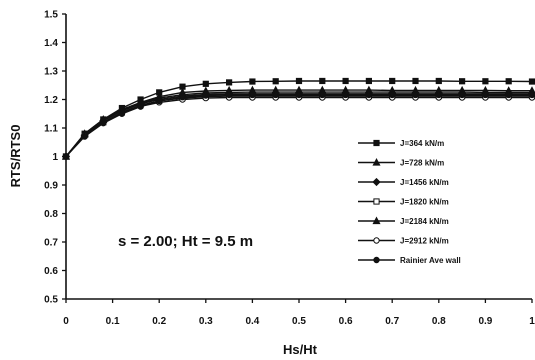  Describe the element at coordinates (66, 321) in the screenshot. I see `x-tick-label: 0` at that location.